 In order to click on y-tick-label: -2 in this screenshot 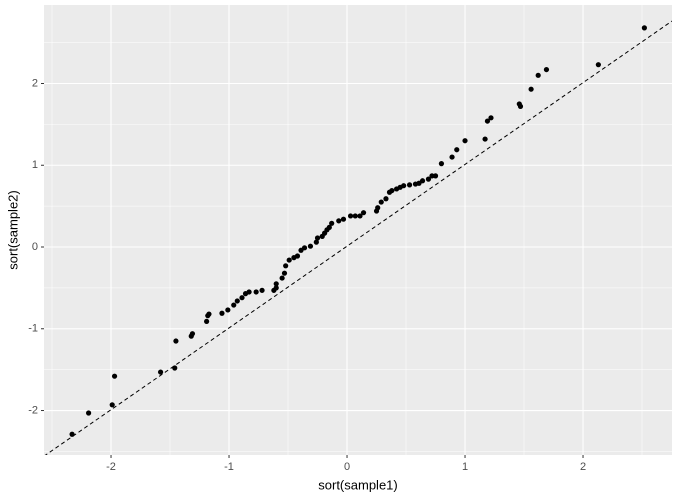, I will do `click(33, 410)`.